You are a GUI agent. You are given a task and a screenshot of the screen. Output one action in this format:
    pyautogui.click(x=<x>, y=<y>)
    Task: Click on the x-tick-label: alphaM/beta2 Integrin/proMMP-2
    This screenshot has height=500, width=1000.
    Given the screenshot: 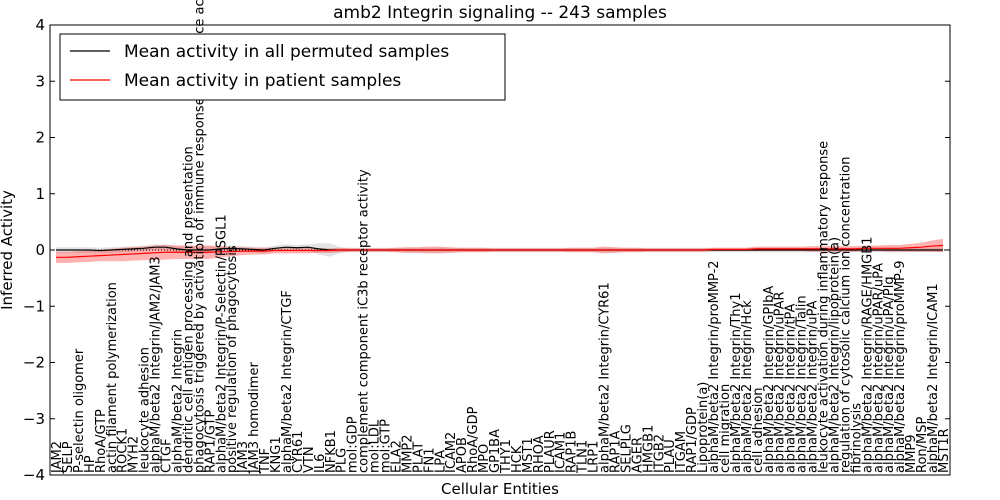 What is the action you would take?
    pyautogui.click(x=714, y=366)
    